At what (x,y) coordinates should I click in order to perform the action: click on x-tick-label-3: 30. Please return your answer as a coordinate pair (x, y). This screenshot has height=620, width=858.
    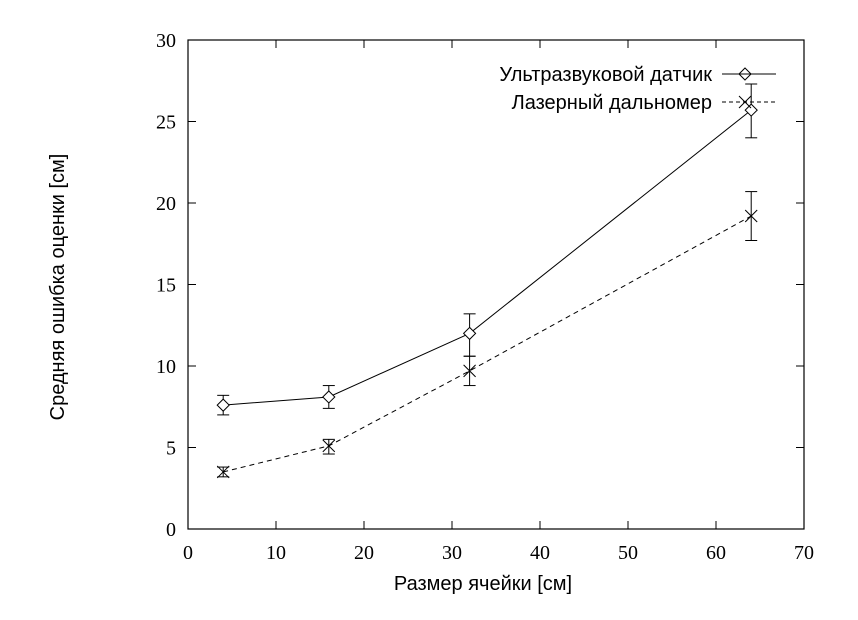
    Looking at the image, I should click on (452, 553).